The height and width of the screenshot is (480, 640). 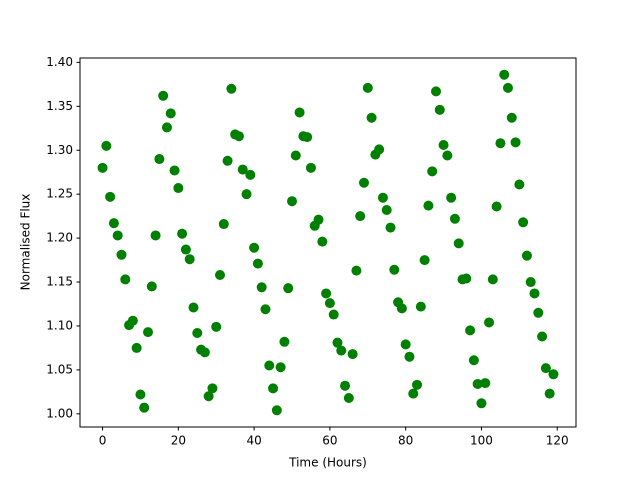 I want to click on y-axis-label: Normalised Flux, so click(x=26, y=242).